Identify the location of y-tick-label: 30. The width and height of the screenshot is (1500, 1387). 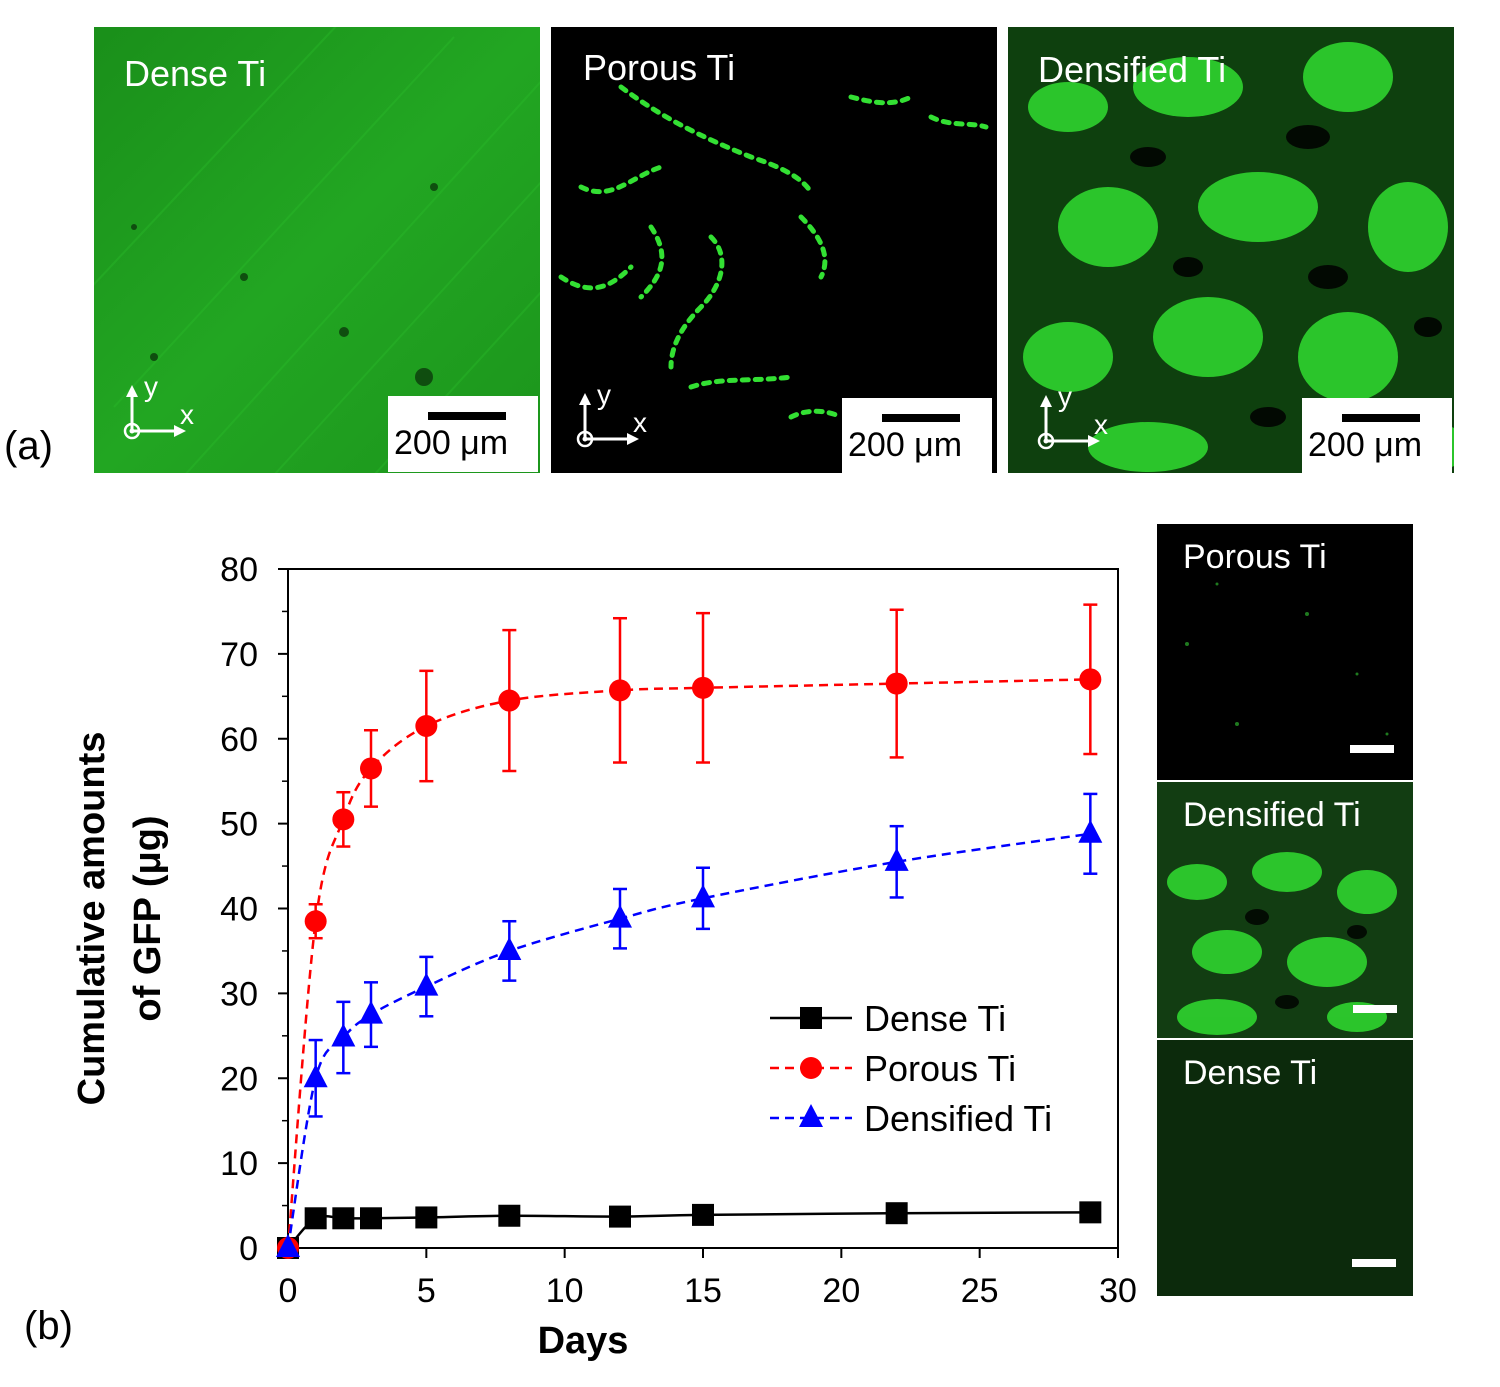
(239, 994).